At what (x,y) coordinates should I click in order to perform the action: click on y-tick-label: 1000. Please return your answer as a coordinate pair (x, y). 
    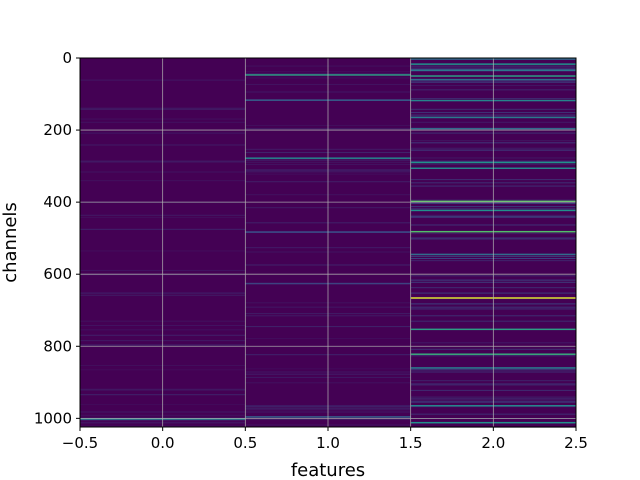
    Looking at the image, I should click on (53, 418).